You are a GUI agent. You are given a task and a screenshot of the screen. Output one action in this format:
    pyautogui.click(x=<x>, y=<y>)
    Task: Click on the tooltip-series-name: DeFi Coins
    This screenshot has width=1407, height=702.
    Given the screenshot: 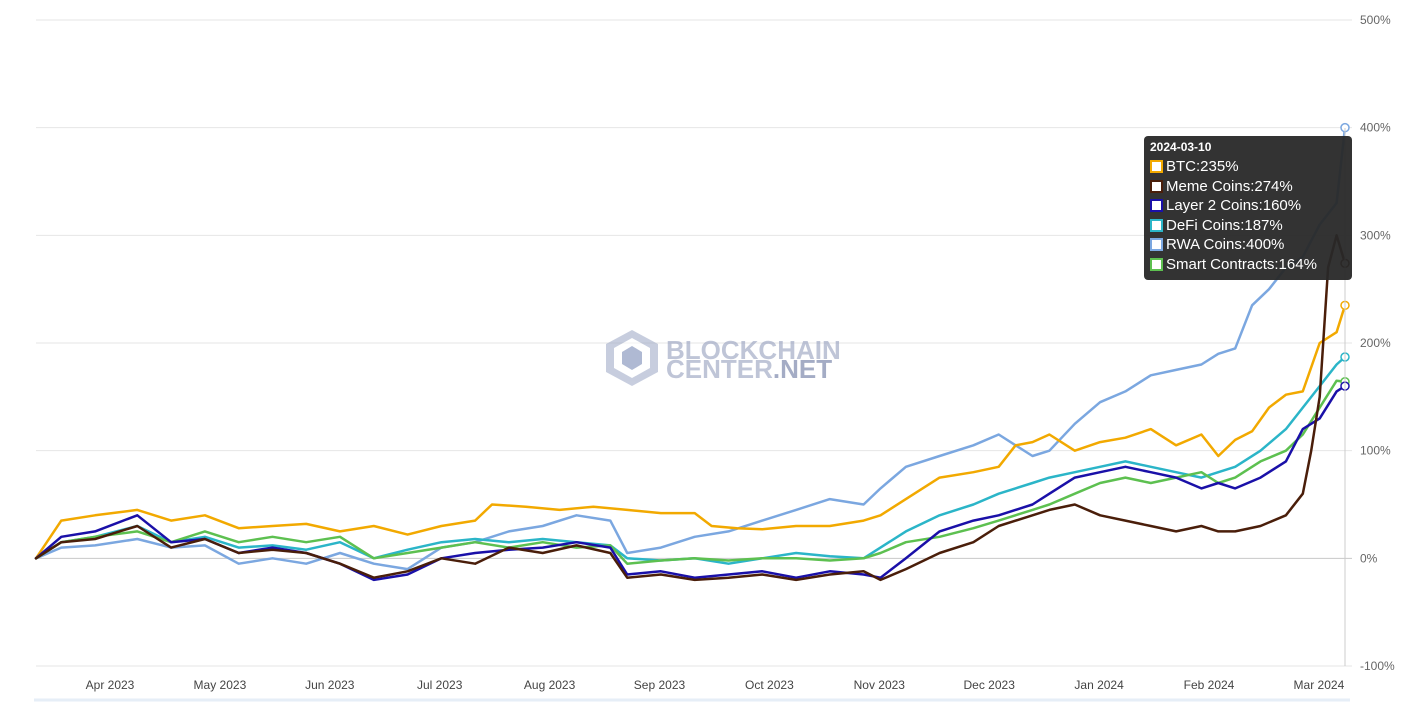 What is the action you would take?
    pyautogui.click(x=1203, y=225)
    